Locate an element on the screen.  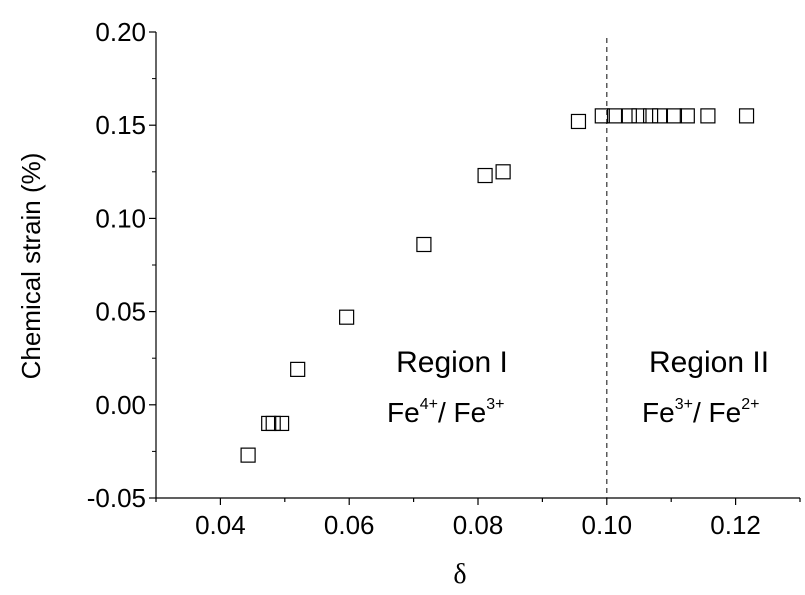
region-2-ion-b: Fe is located at coordinates (725, 412).